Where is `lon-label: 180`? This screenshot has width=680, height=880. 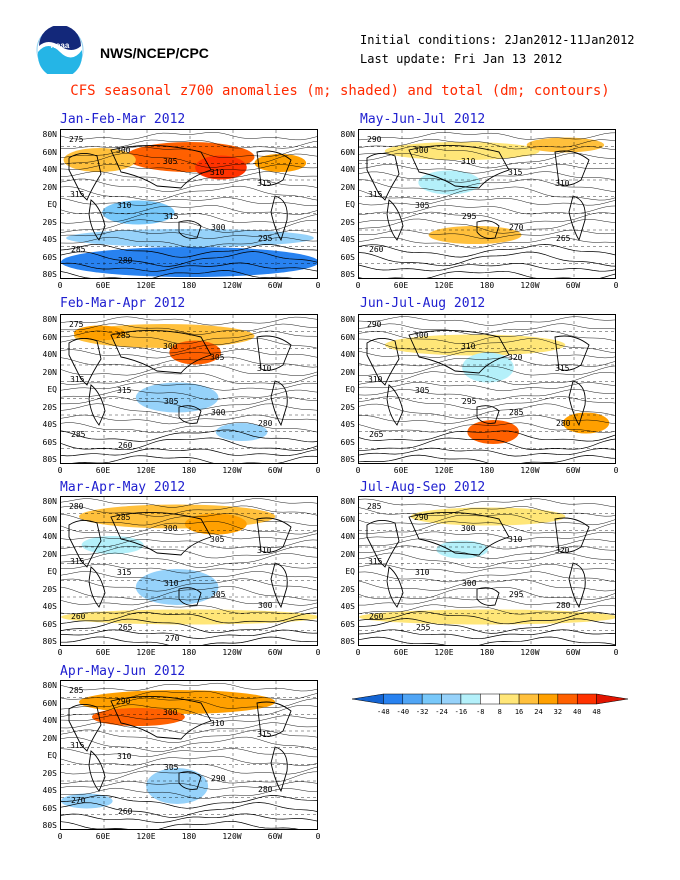 lon-label: 180 is located at coordinates (487, 470).